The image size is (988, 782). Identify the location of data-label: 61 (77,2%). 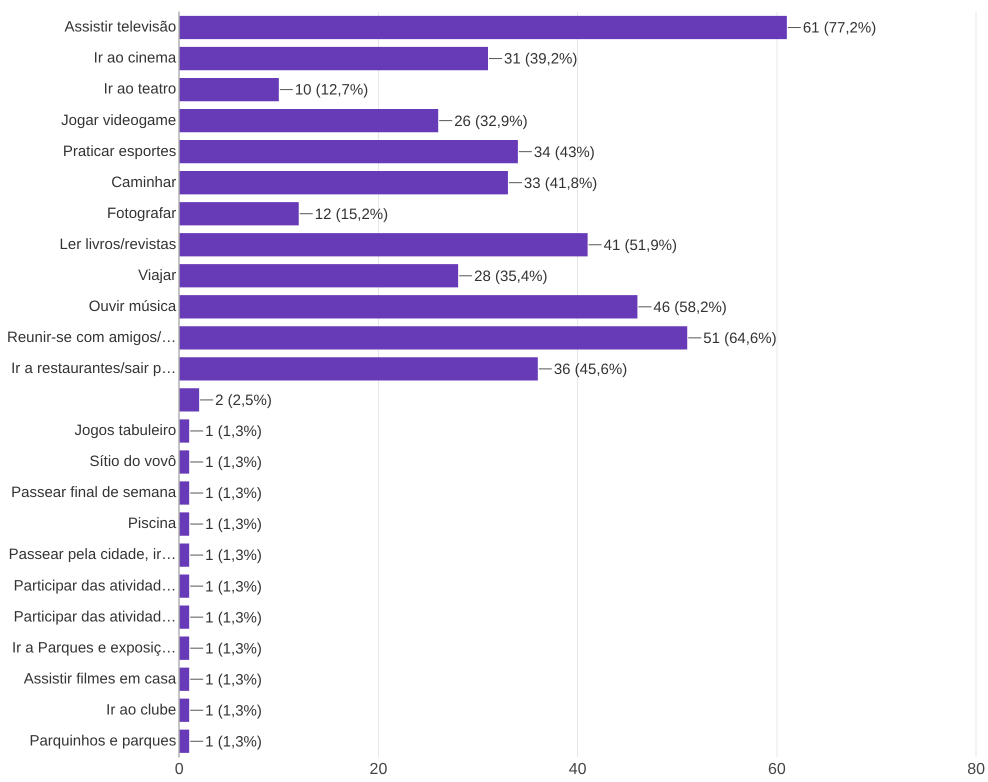
(839, 28).